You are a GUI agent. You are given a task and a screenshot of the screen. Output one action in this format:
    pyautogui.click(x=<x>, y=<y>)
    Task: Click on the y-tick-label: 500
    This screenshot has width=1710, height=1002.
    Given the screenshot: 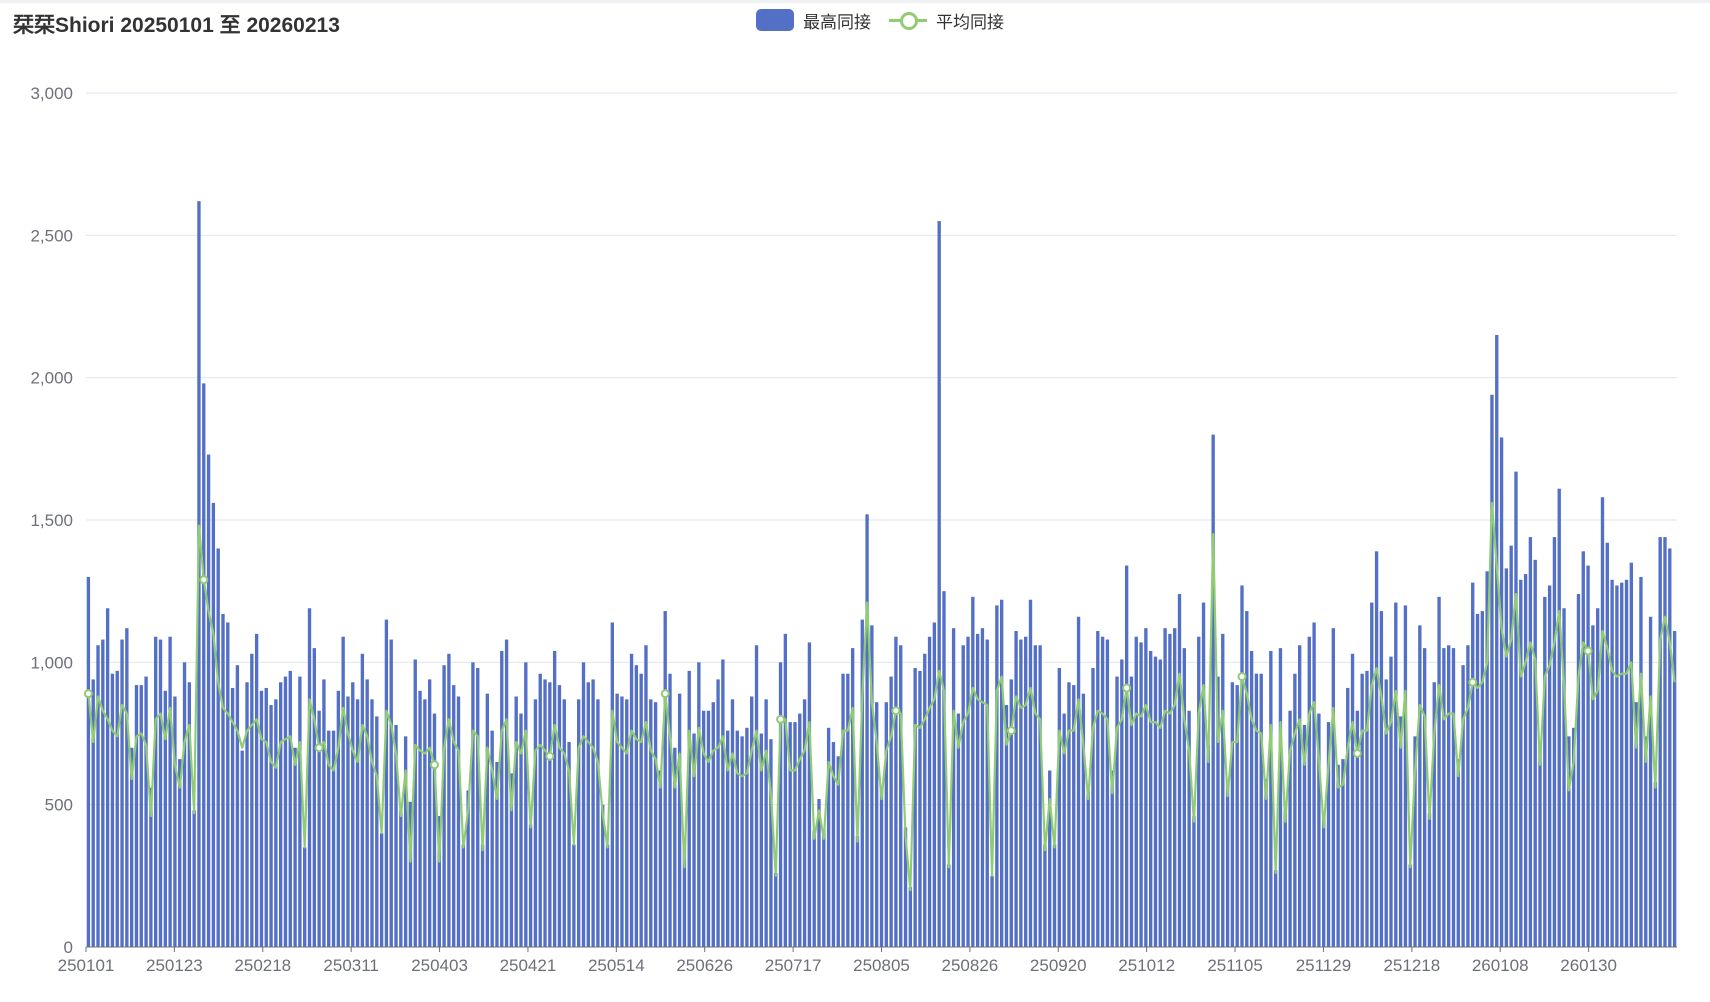 What is the action you would take?
    pyautogui.click(x=59, y=805)
    